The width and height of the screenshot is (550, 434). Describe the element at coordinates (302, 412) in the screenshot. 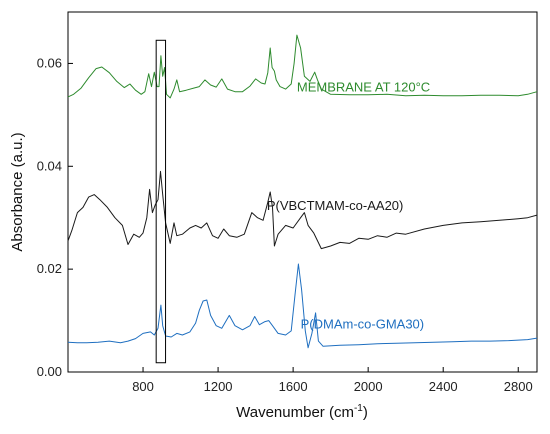

I see `x-axis-title: Wavenumber (cm-1)` at that location.